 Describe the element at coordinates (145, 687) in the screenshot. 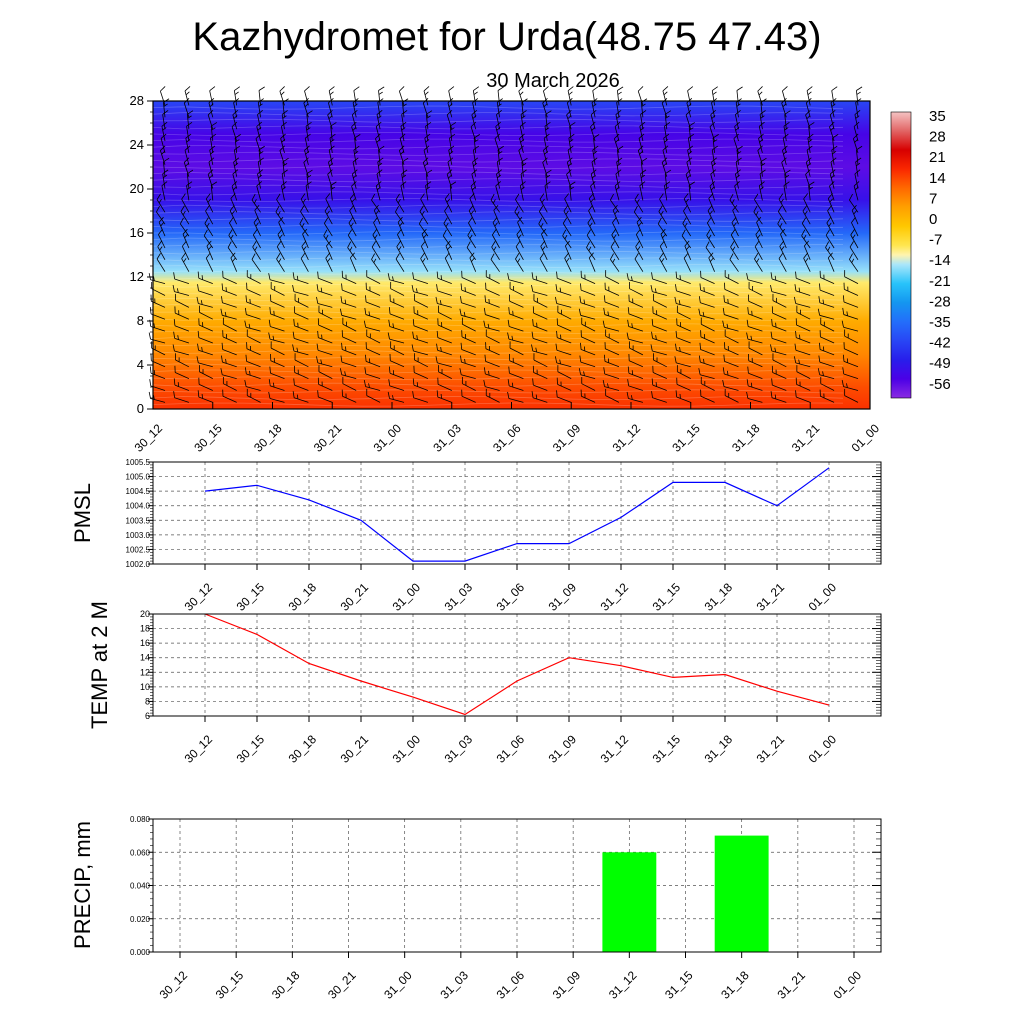

I see `temp-ytick-label: 10` at that location.